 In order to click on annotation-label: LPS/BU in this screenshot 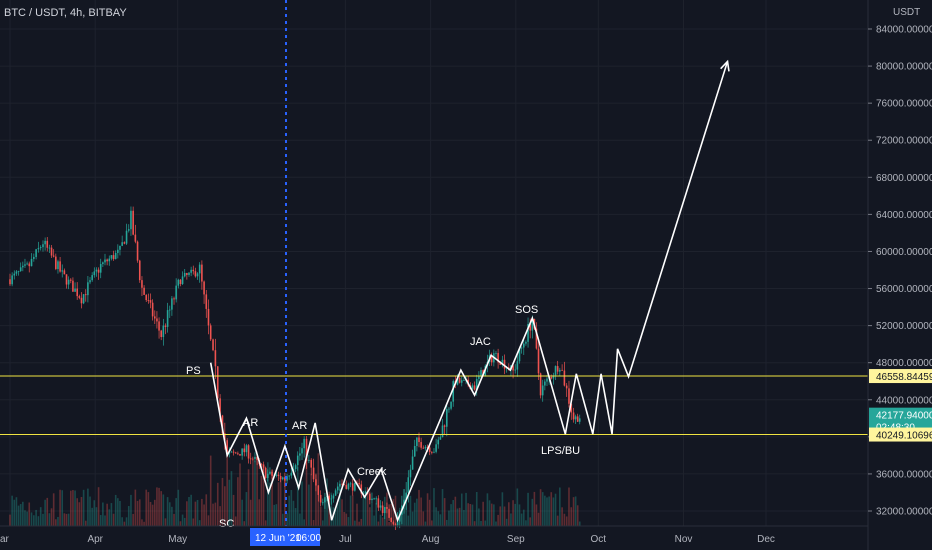, I will do `click(560, 451)`.